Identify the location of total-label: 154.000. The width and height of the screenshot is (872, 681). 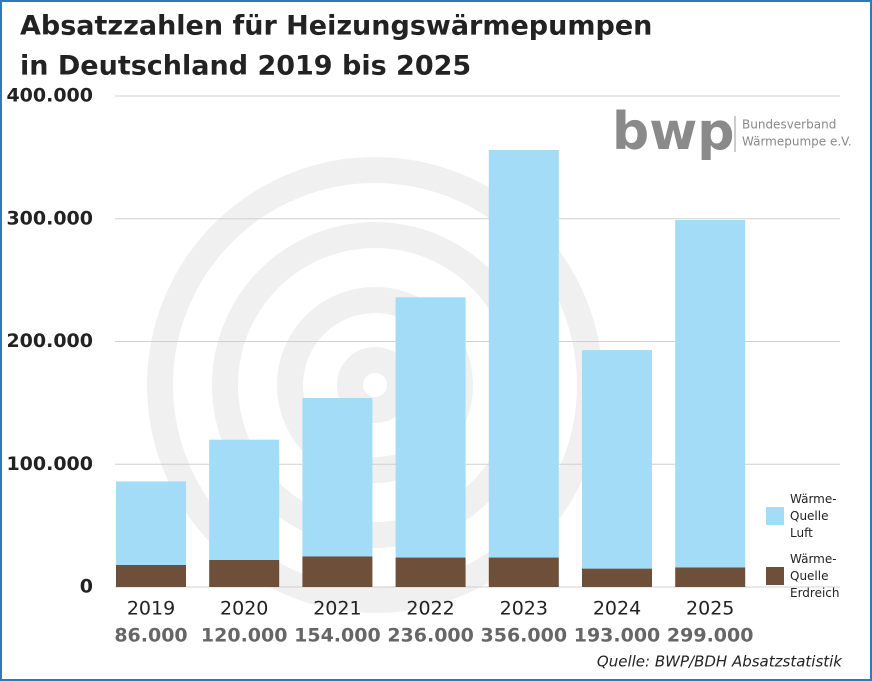
(337, 636).